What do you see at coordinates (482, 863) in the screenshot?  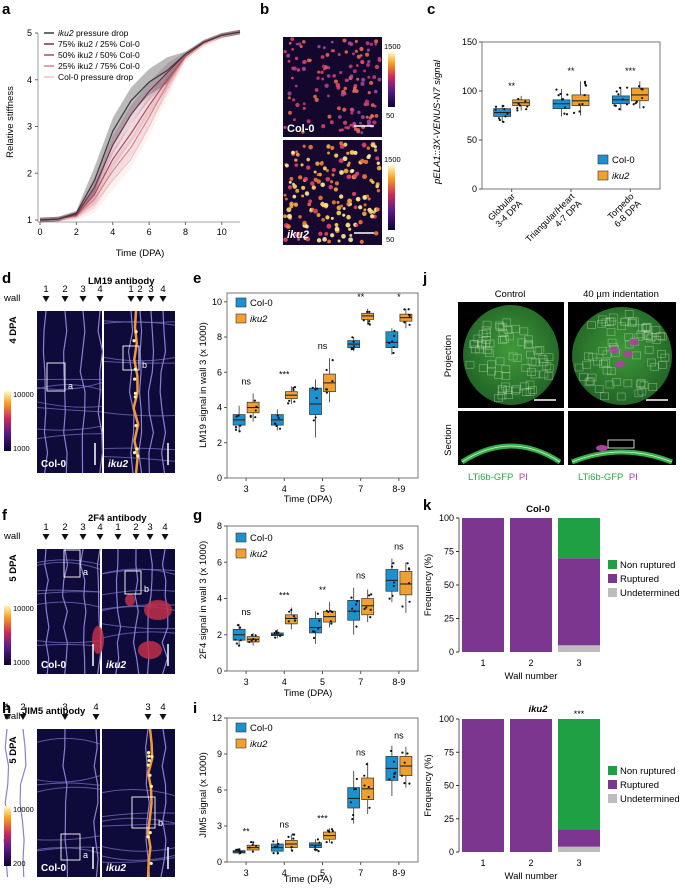 I see `k-x-tick-label: 1` at bounding box center [482, 863].